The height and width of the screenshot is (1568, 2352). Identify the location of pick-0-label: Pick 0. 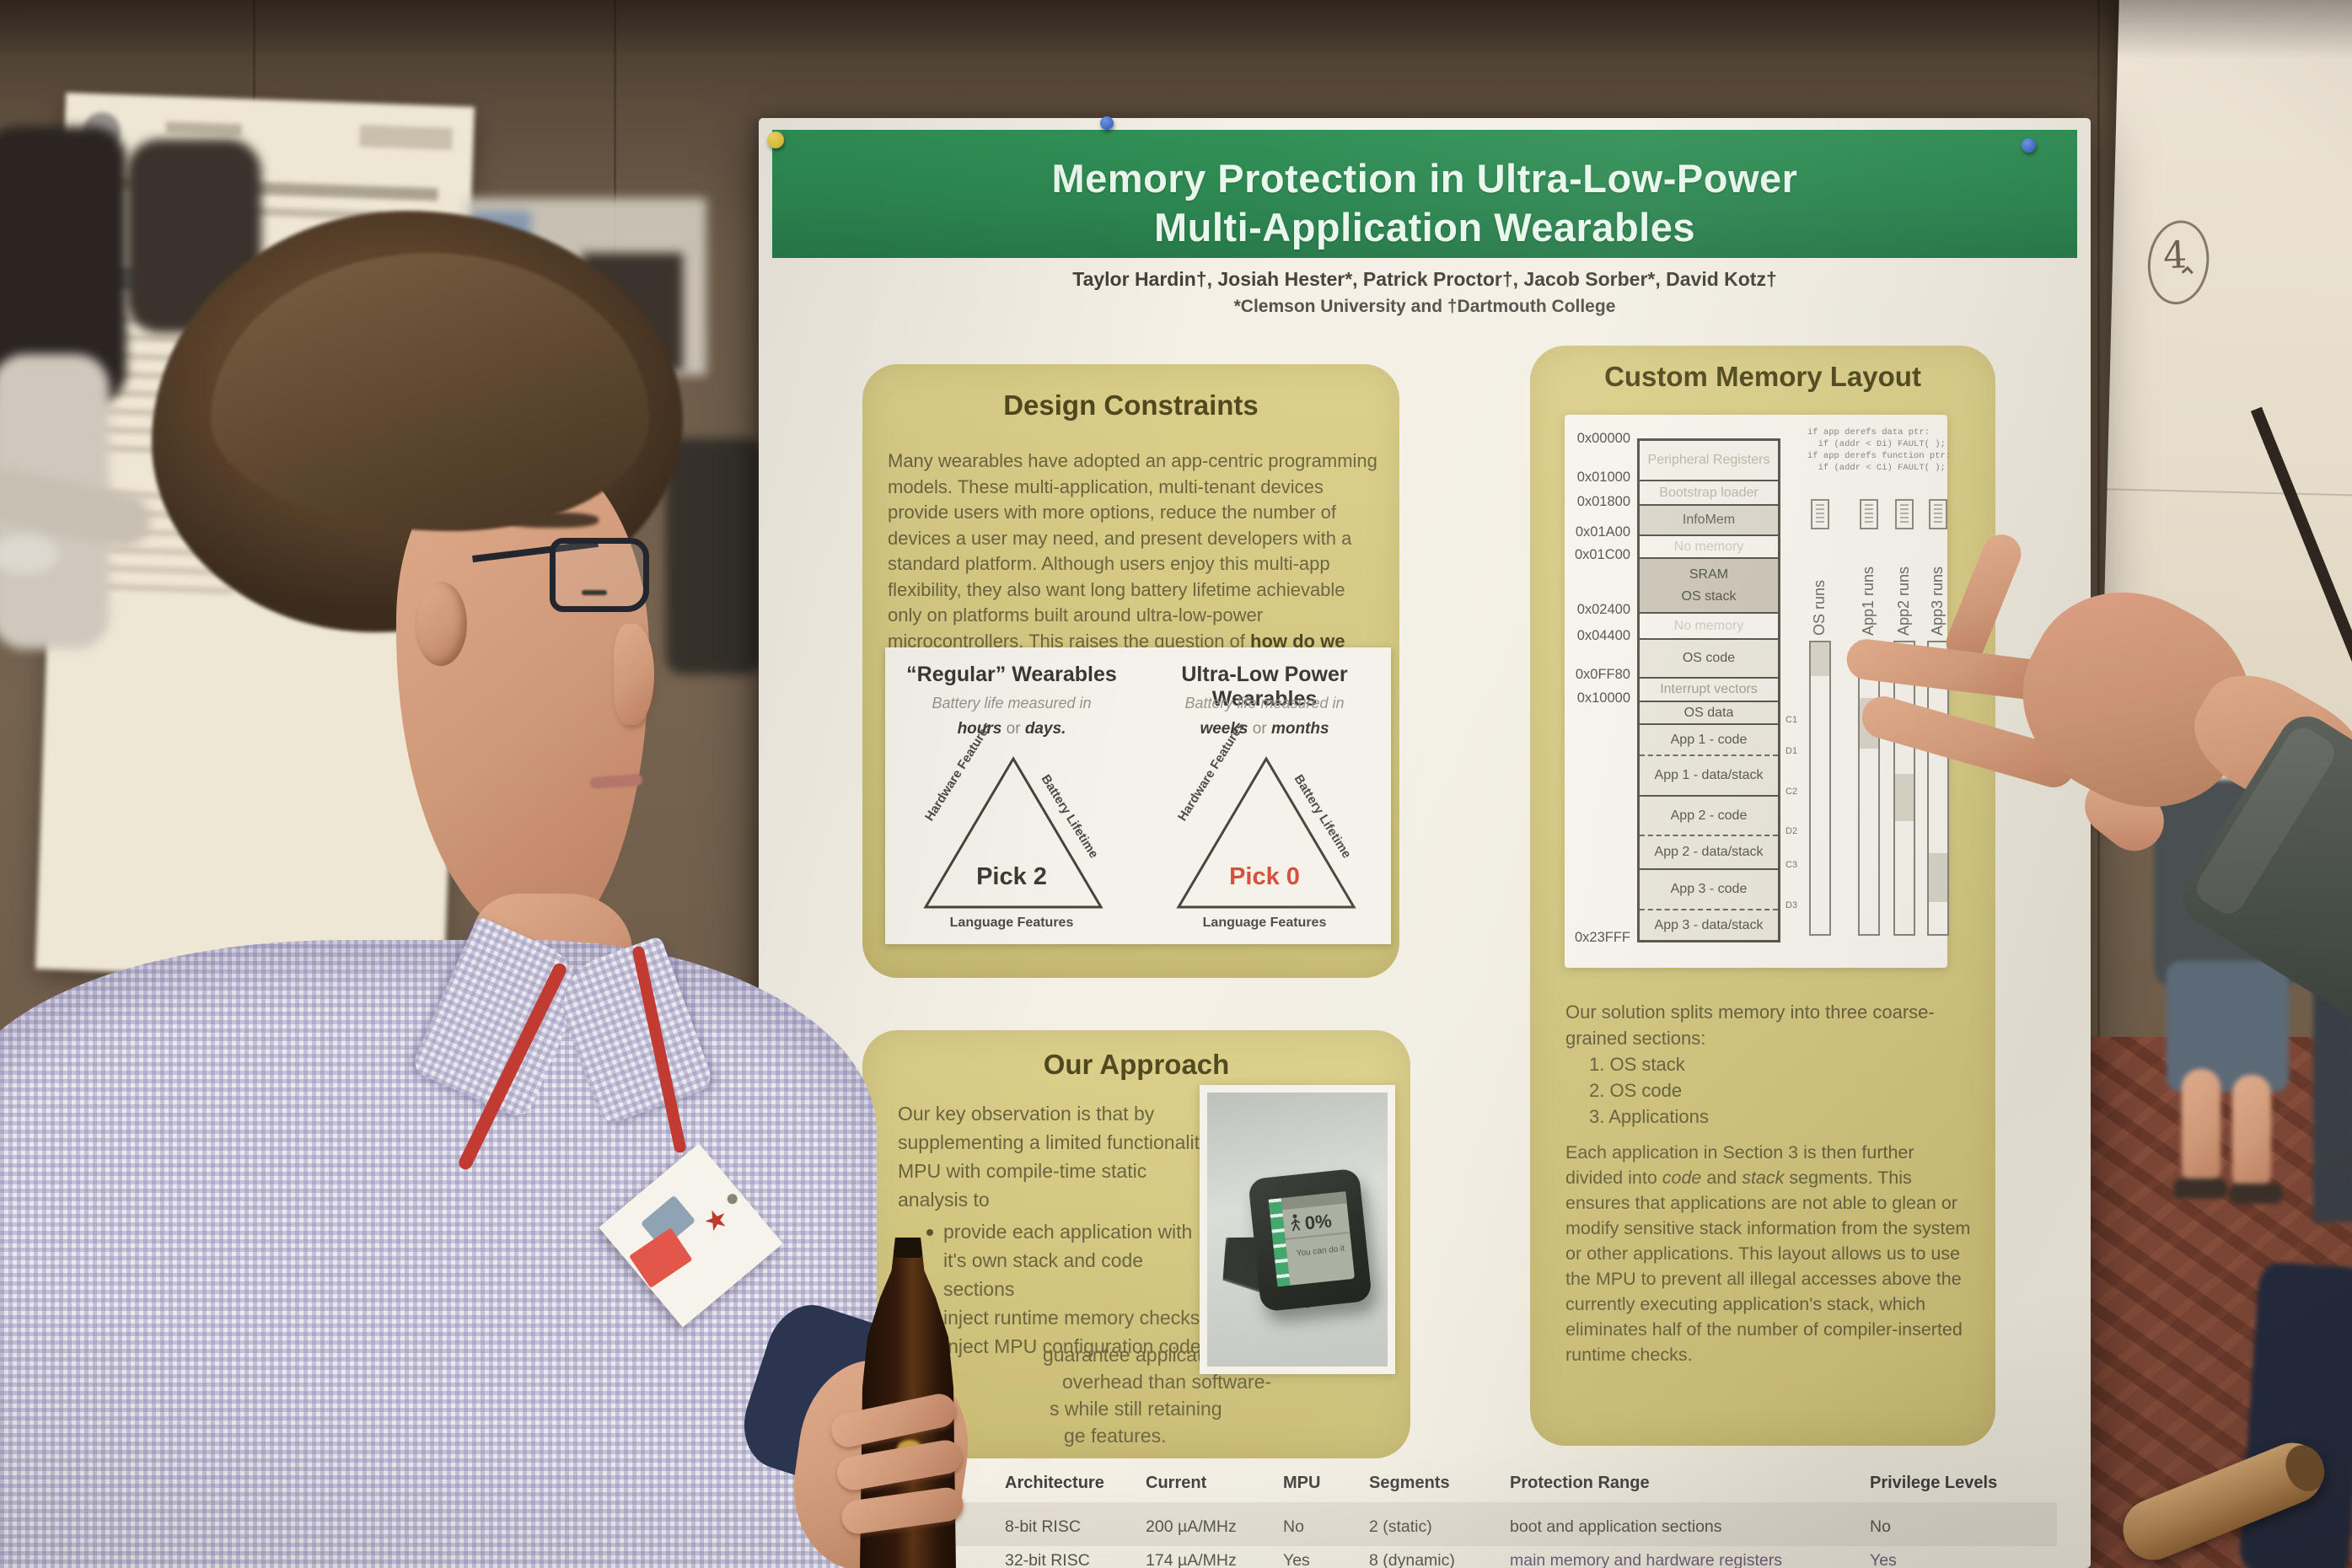
(1264, 876).